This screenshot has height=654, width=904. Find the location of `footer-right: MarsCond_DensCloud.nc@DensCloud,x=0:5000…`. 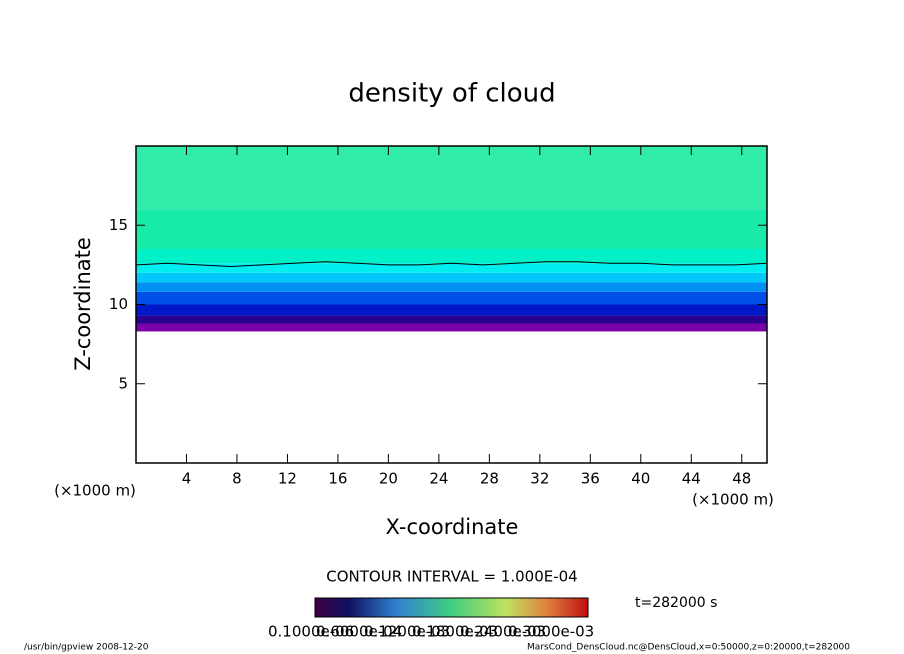

footer-right: MarsCond_DensCloud.nc@DensCloud,x=0:5000… is located at coordinates (688, 648).